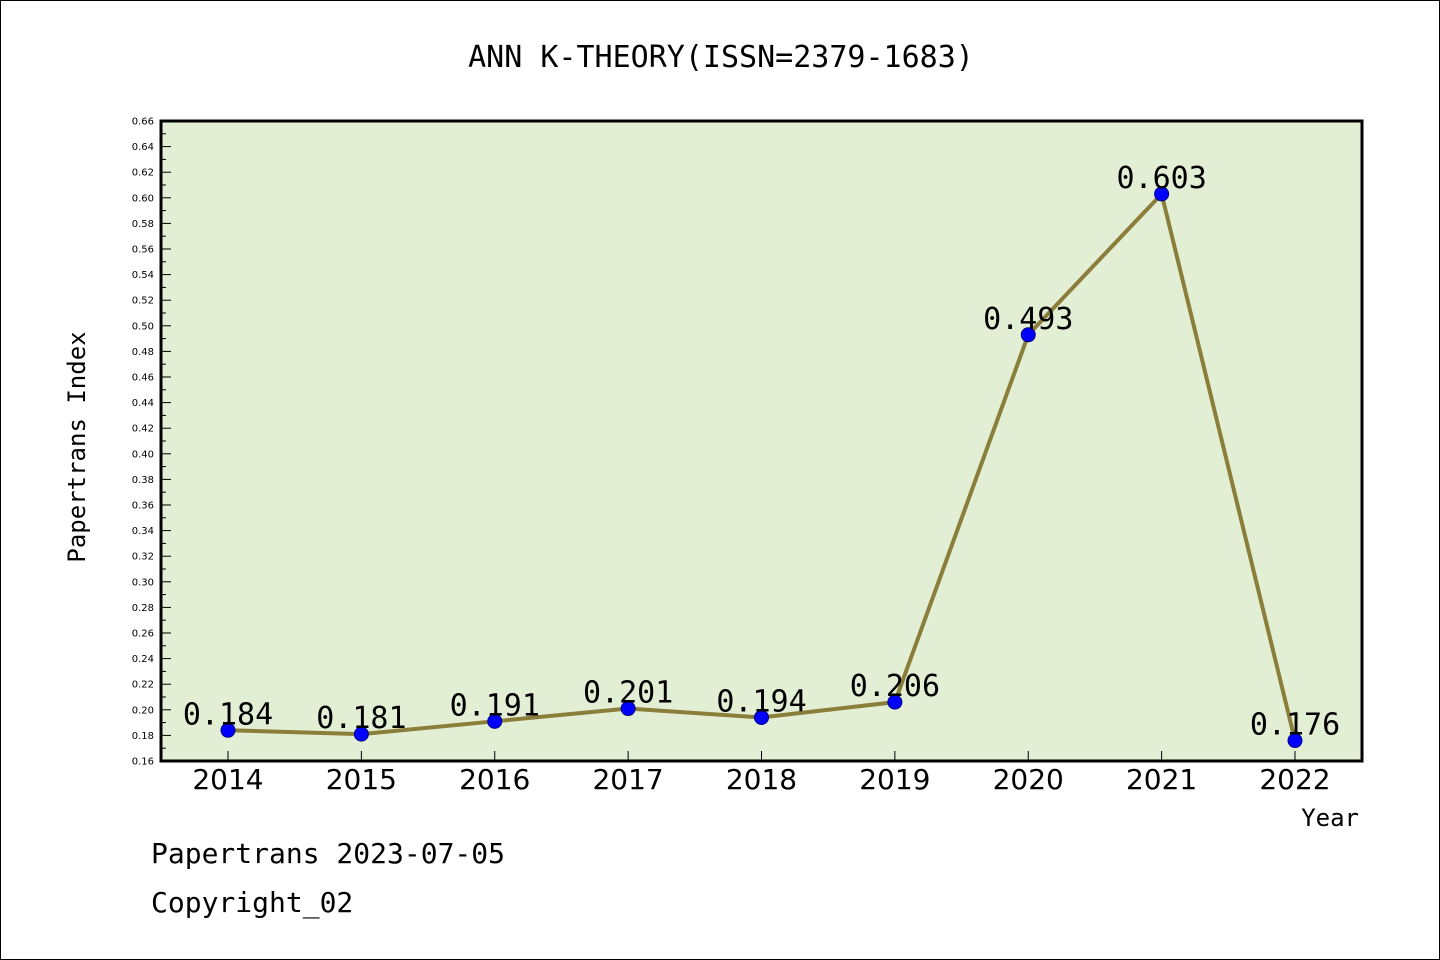 This screenshot has height=960, width=1440. Describe the element at coordinates (1294, 779) in the screenshot. I see `x-tick-label: 2022` at that location.